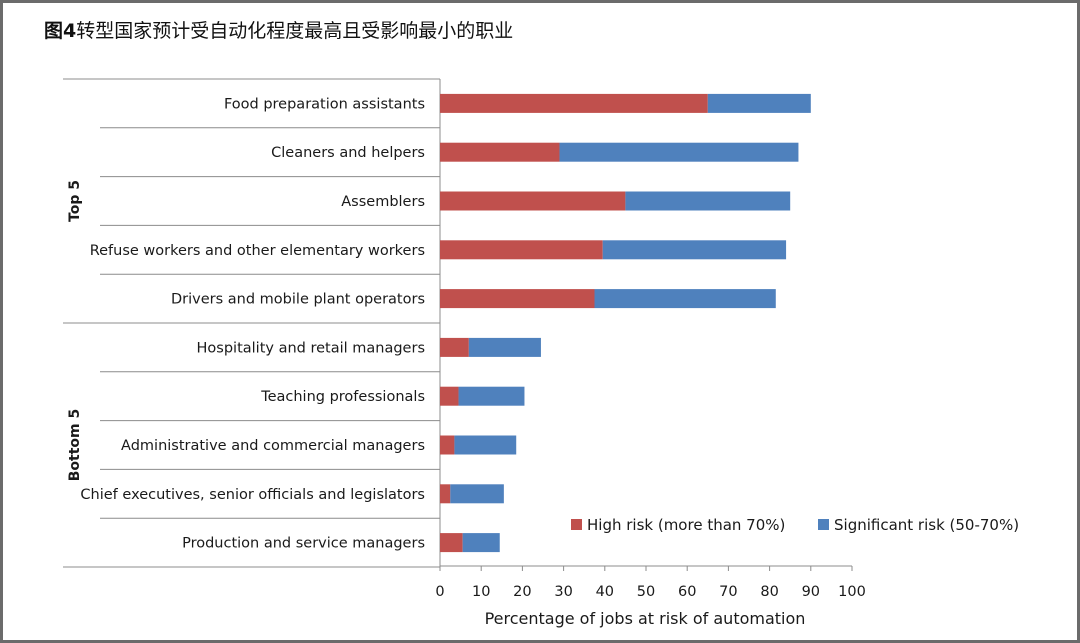 Image resolution: width=1080 pixels, height=643 pixels. Describe the element at coordinates (303, 544) in the screenshot. I see `category-label: Production and service managers` at that location.